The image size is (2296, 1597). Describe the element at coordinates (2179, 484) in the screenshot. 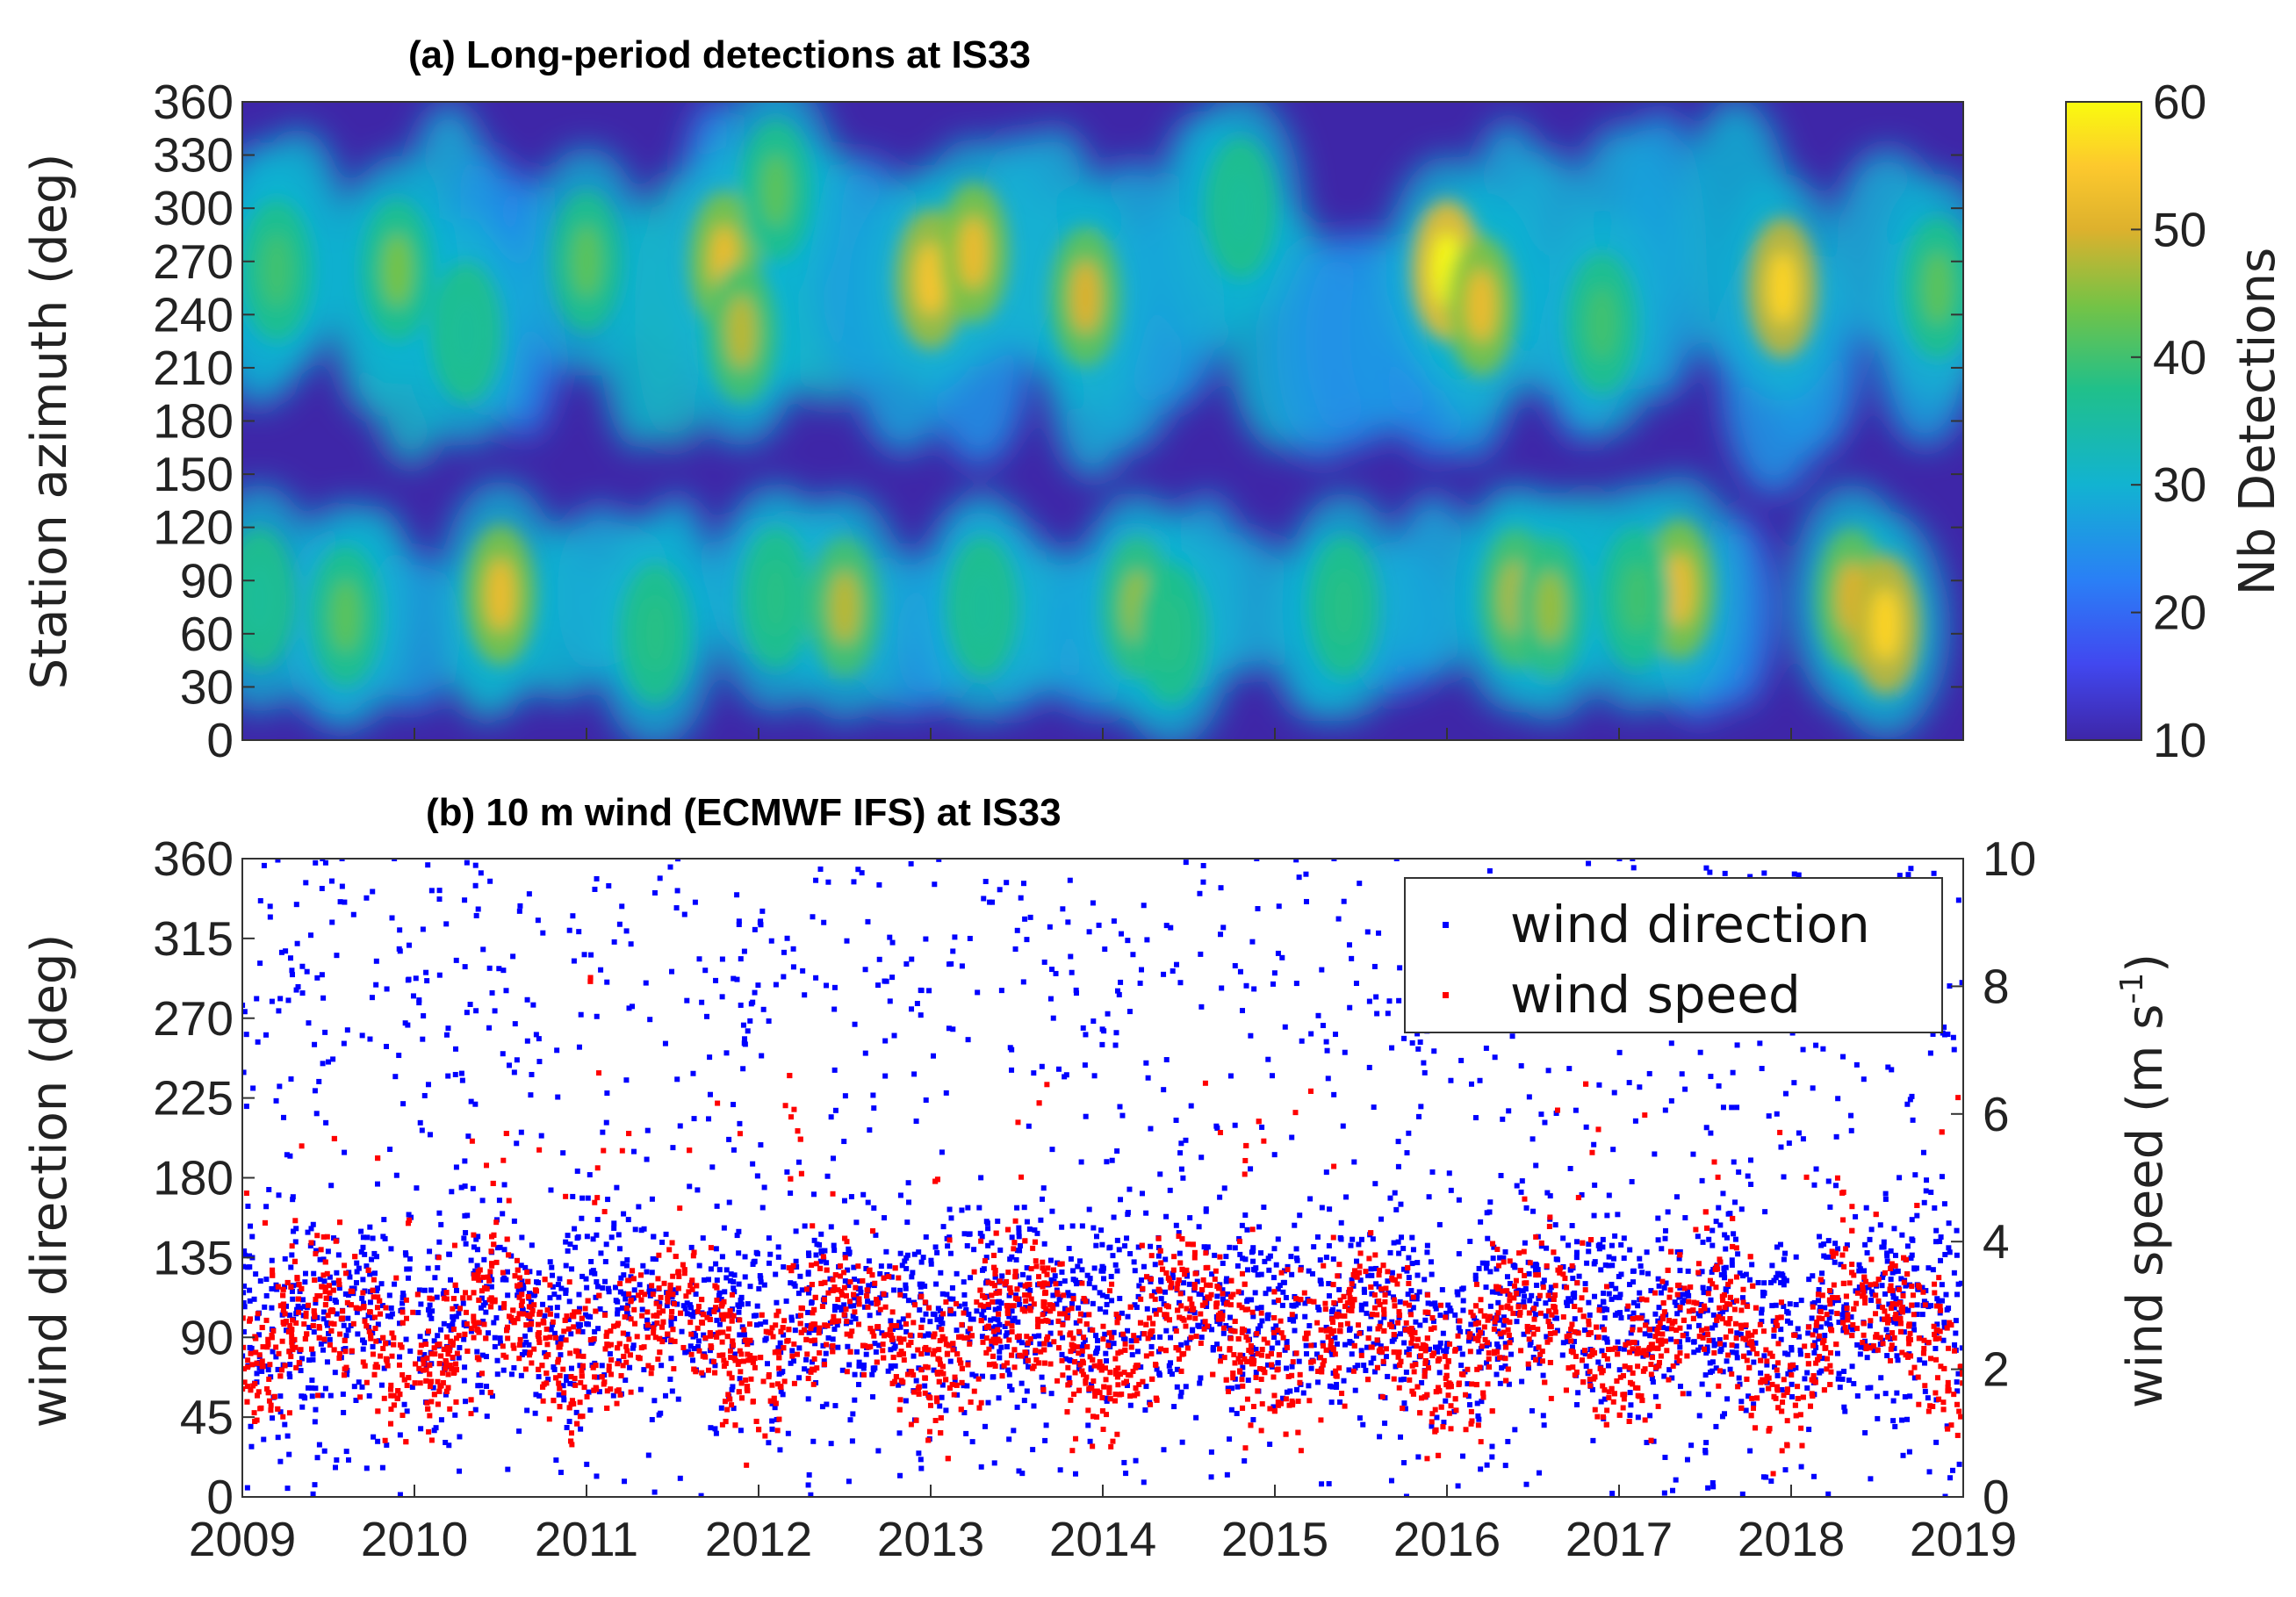

I see `colorbar-tick-label: 30` at that location.